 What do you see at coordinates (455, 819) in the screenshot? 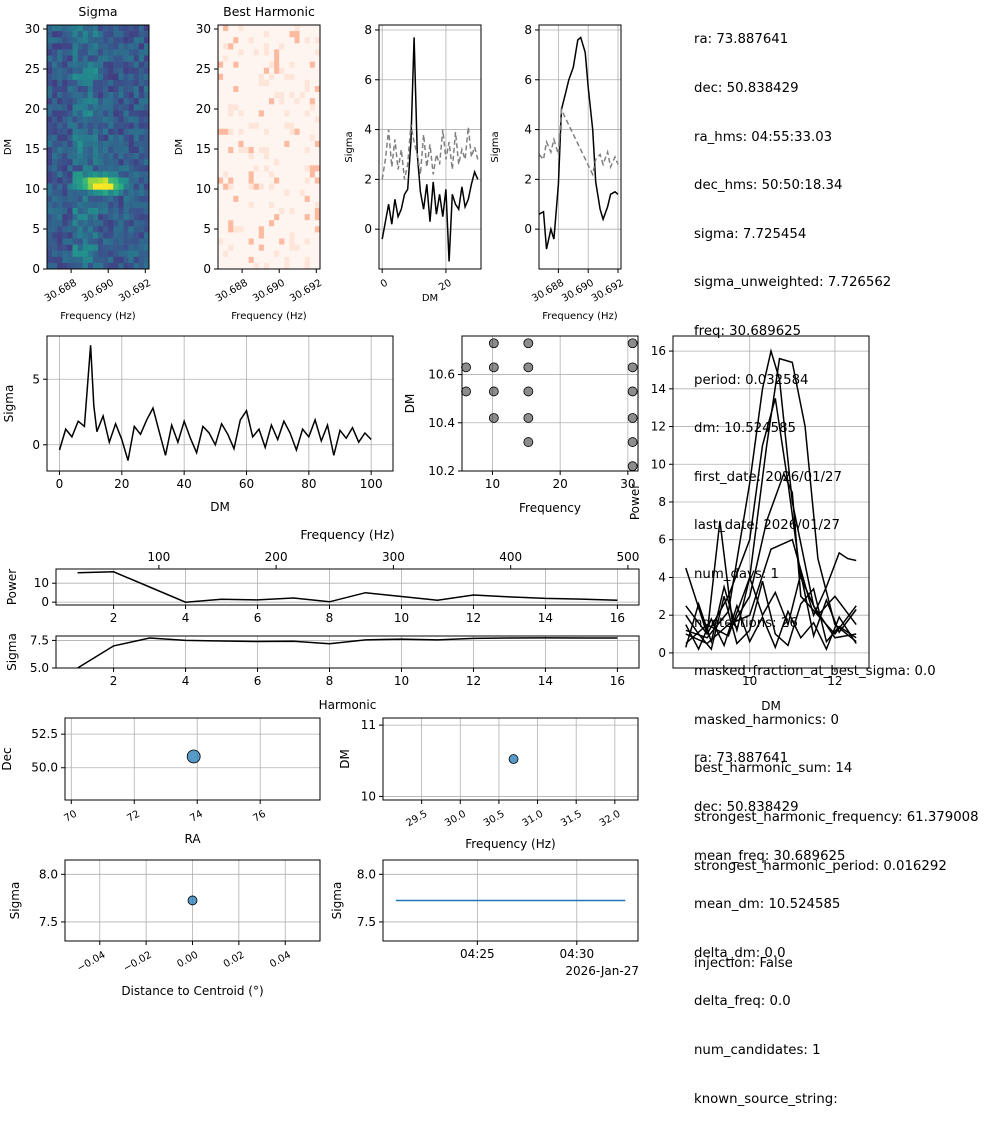
I see `tick-label: 30.0` at bounding box center [455, 819].